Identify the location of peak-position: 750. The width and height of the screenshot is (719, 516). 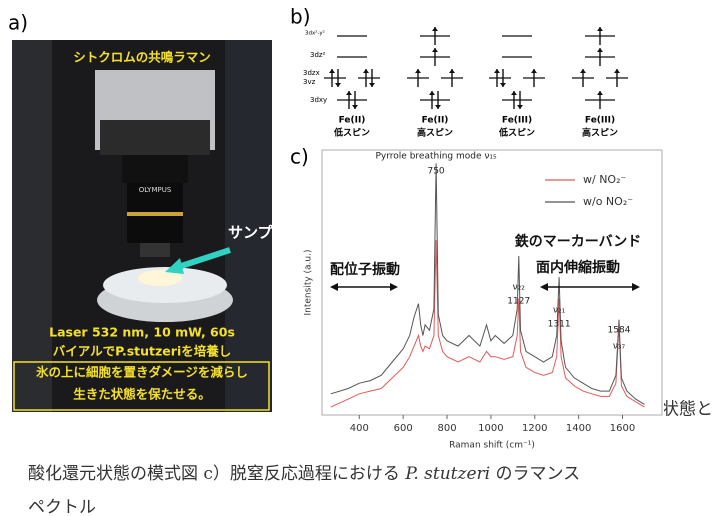
(435, 172).